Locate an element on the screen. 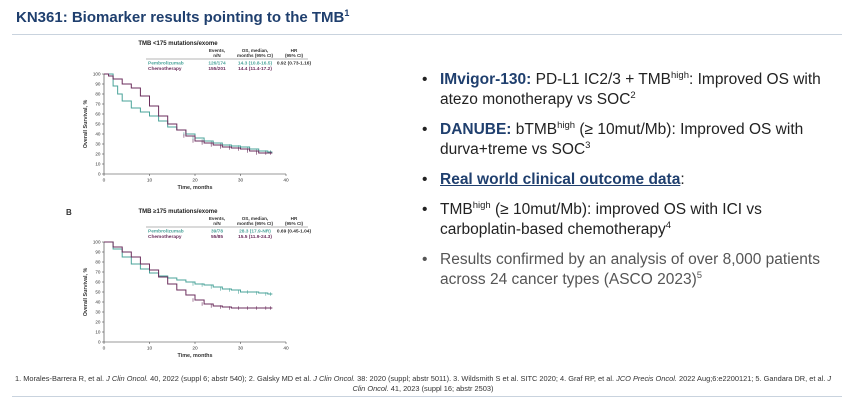  table-row-os: 14.3 (10.8-16.5) is located at coordinates (255, 64).